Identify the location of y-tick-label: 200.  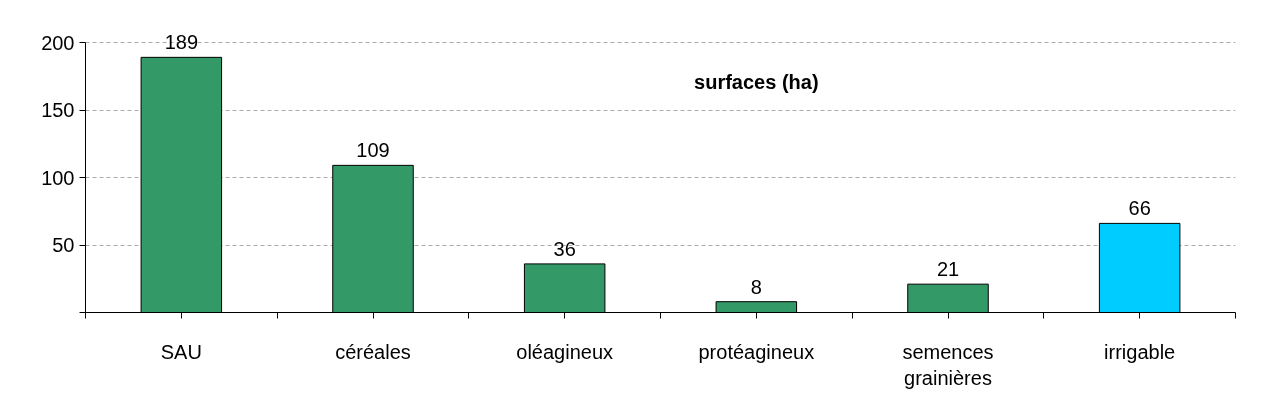
(58, 42).